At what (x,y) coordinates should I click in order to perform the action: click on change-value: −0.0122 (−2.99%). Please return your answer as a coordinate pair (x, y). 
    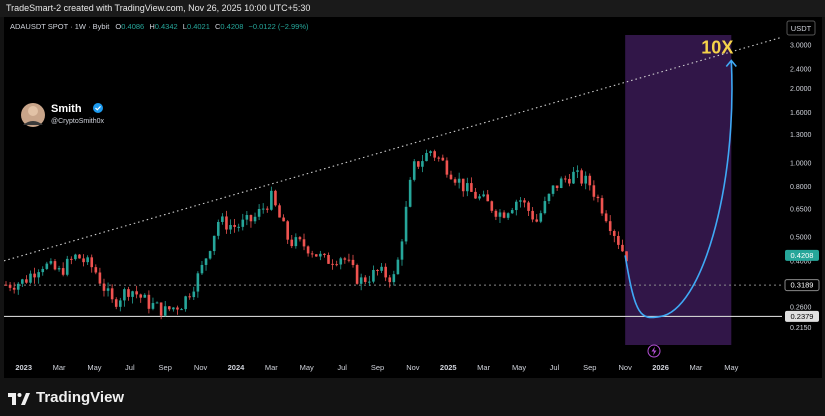
    Looking at the image, I should click on (278, 26).